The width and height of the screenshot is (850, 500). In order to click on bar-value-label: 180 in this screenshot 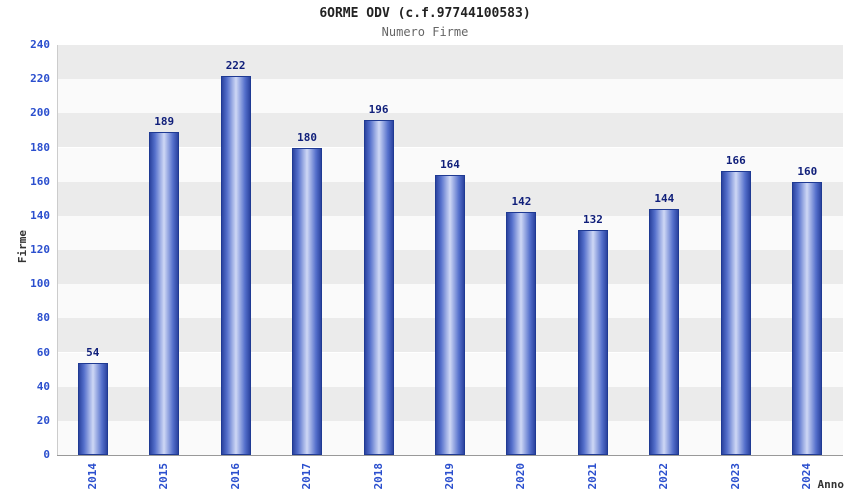, I will do `click(307, 137)`.